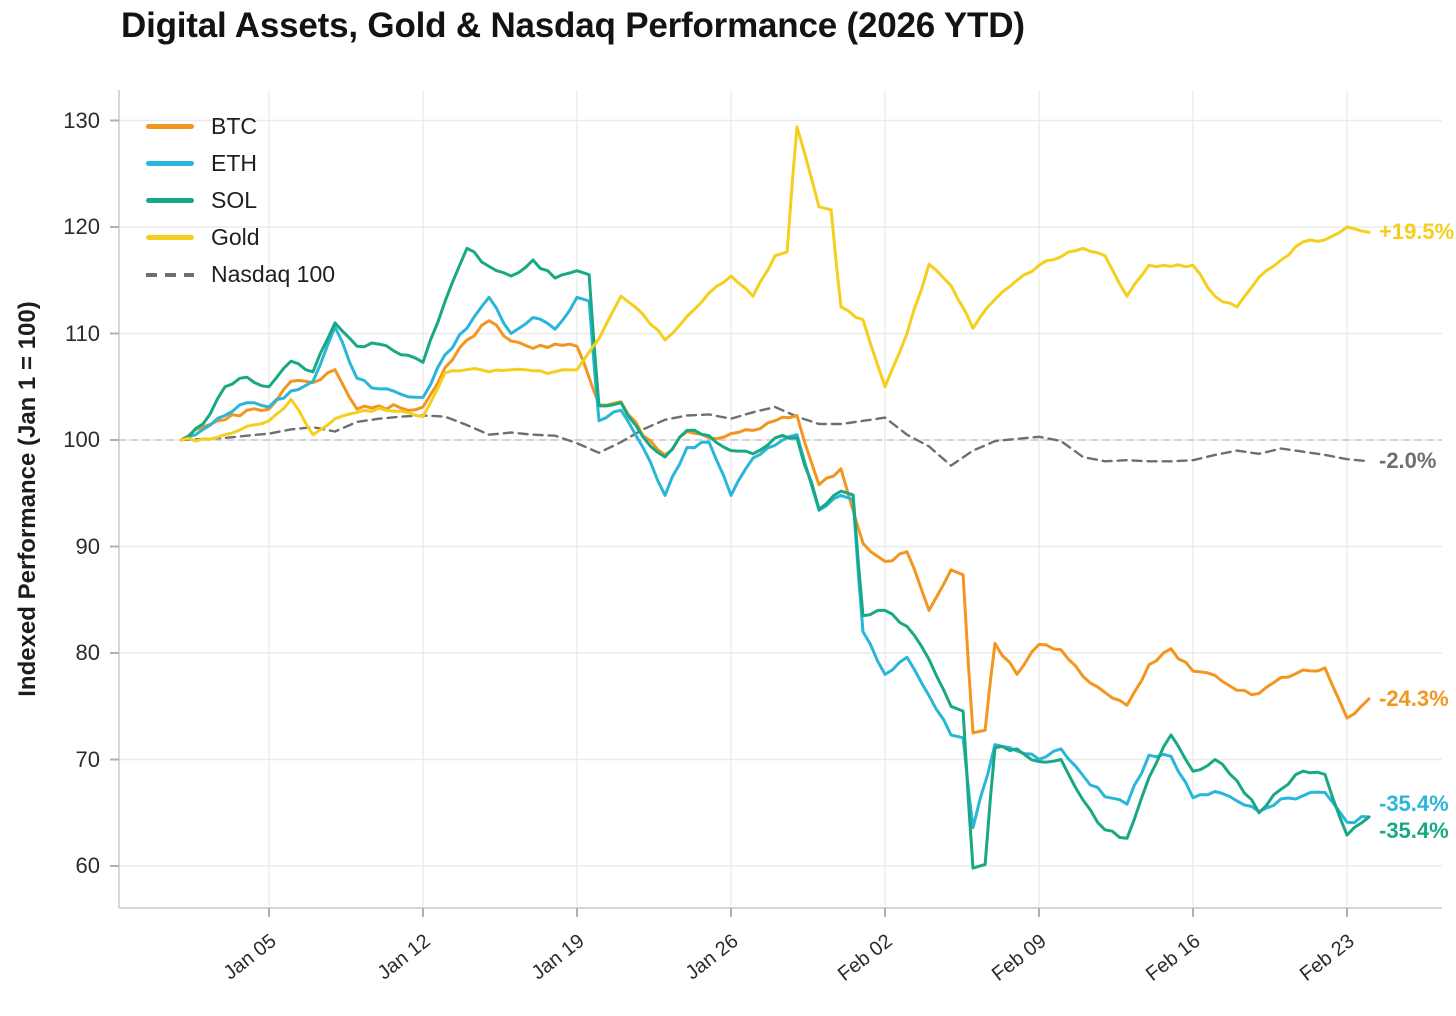  I want to click on end-label-btc: -24.3%, so click(1414, 698).